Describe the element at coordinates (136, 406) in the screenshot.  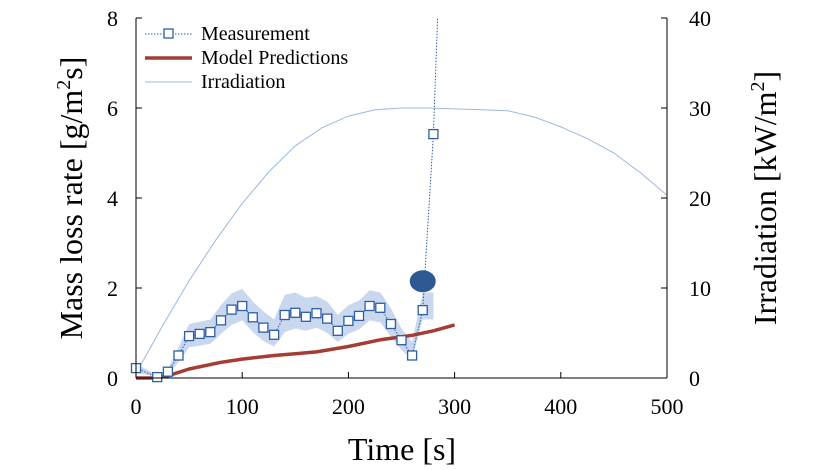
I see `x-tick-label: 0` at that location.